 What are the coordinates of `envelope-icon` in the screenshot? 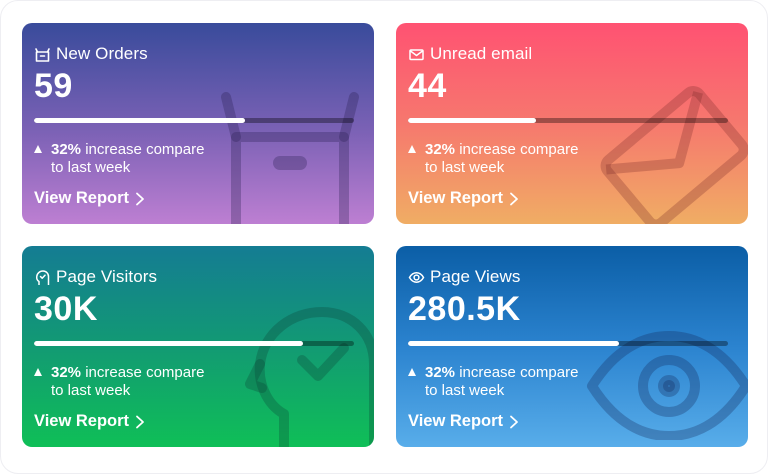 It's located at (416, 54).